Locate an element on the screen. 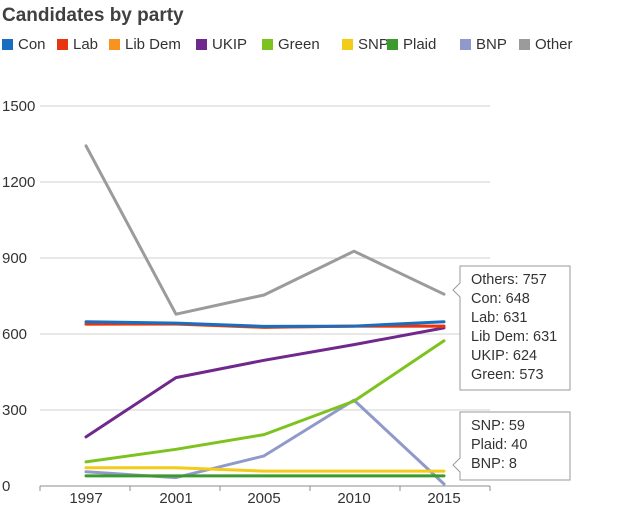  legend-label: Lib Dem is located at coordinates (153, 44).